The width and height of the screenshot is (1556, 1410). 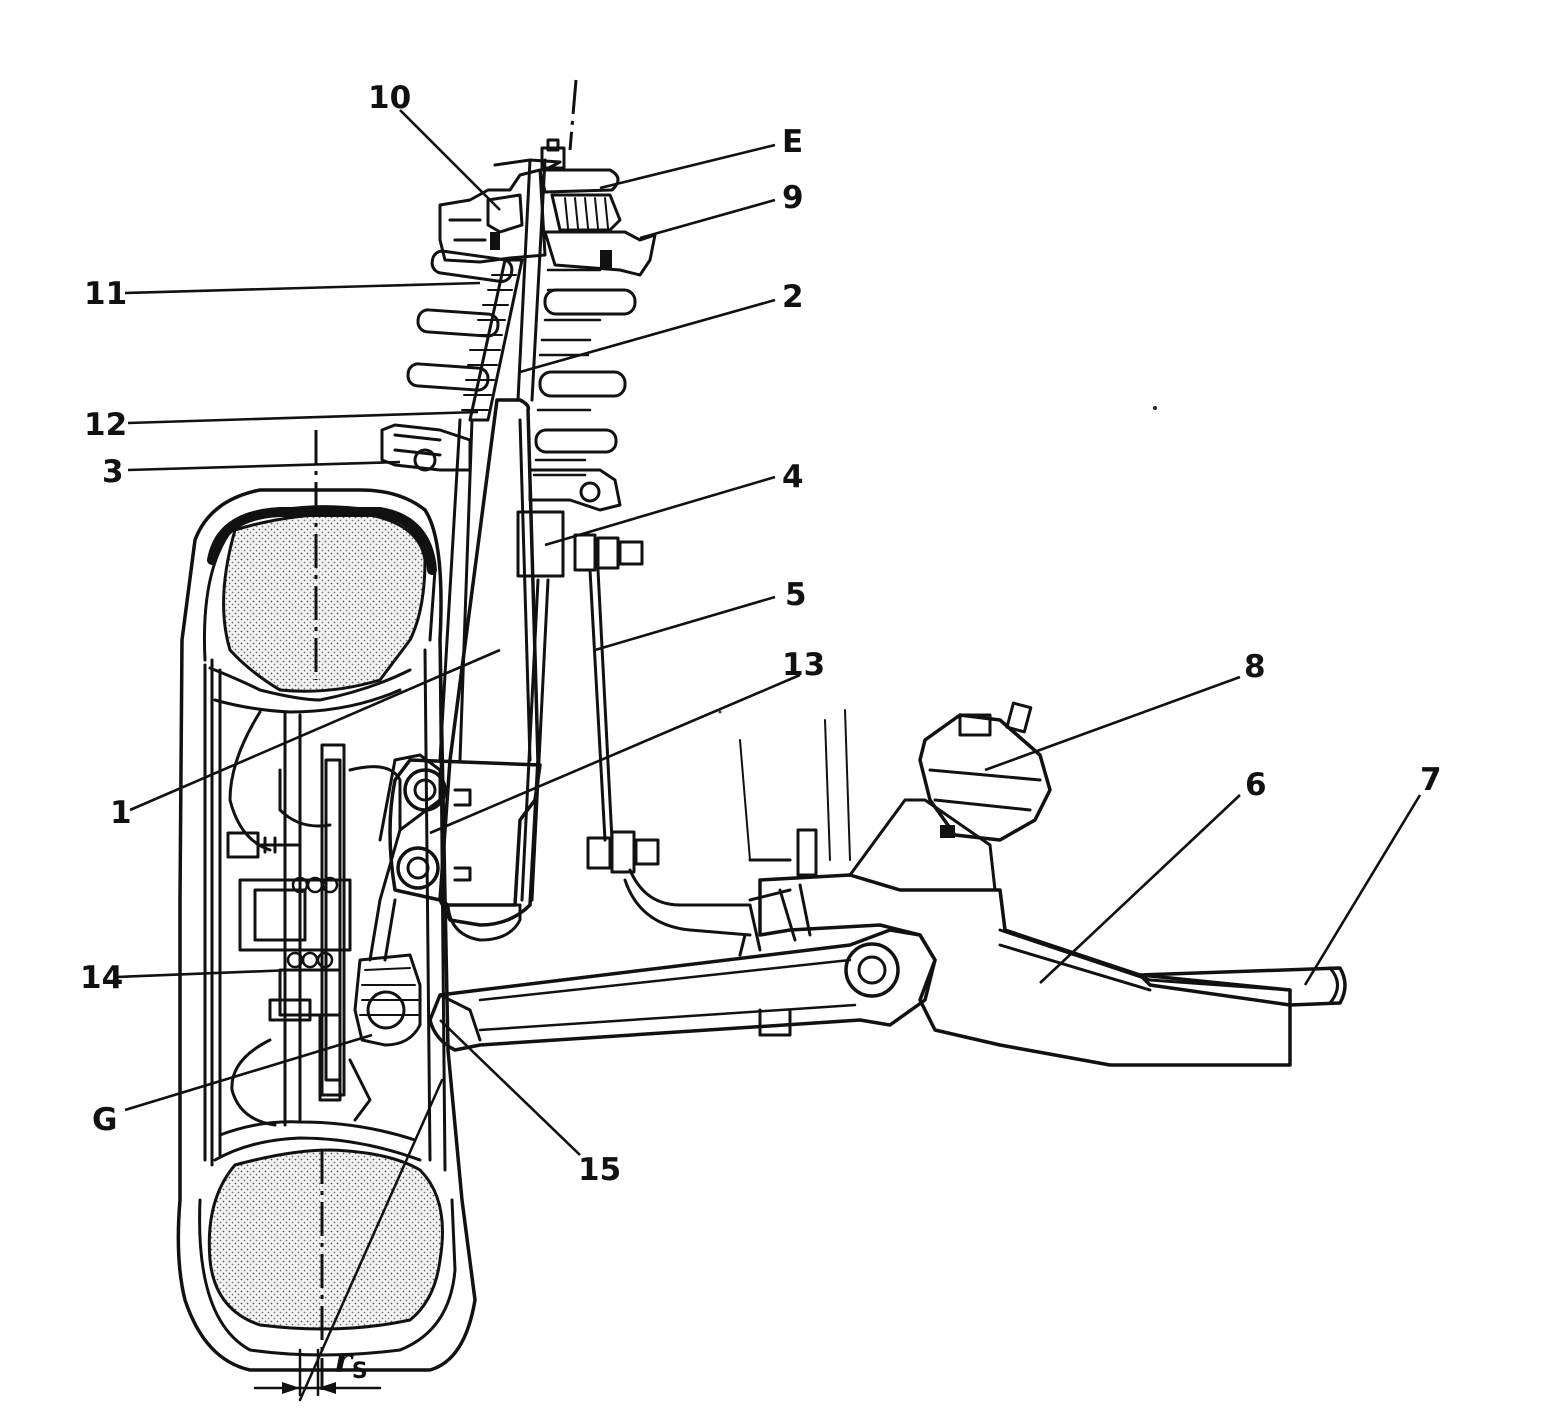 I want to click on wheel-rim, so click(x=212, y=912).